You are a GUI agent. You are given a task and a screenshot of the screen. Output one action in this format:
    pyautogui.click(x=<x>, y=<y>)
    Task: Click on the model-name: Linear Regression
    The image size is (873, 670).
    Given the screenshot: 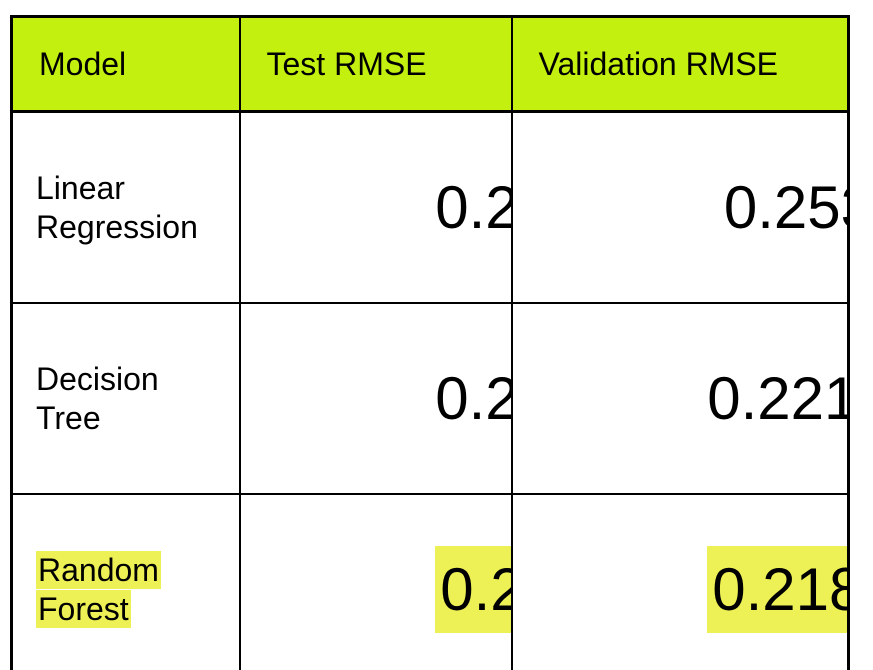 What is the action you would take?
    pyautogui.click(x=117, y=207)
    